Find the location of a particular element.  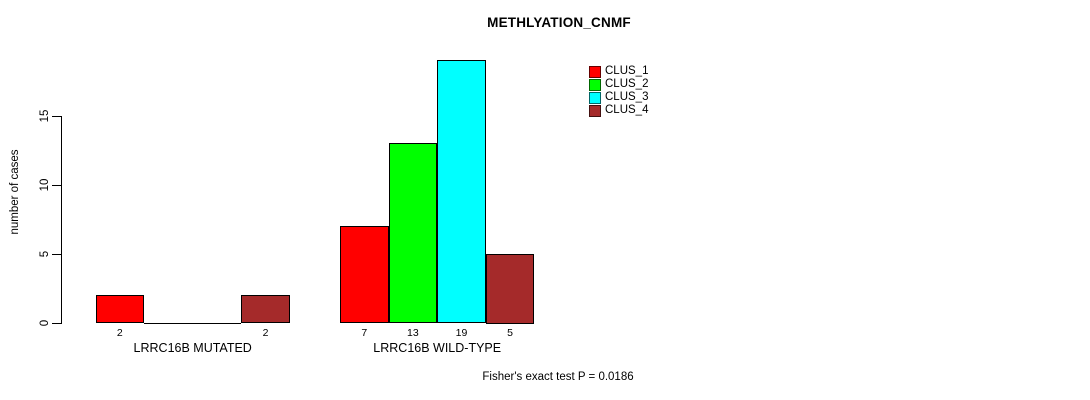

legend-row-clus_4: CLUS_4 is located at coordinates (618, 110).